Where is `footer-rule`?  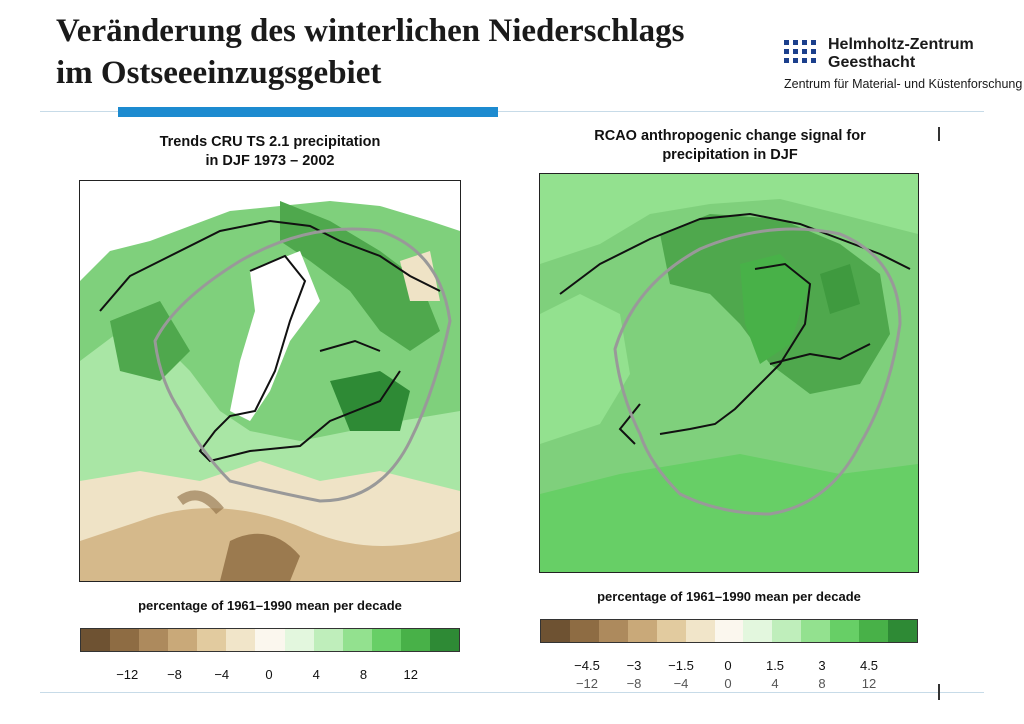
footer-rule is located at coordinates (512, 692).